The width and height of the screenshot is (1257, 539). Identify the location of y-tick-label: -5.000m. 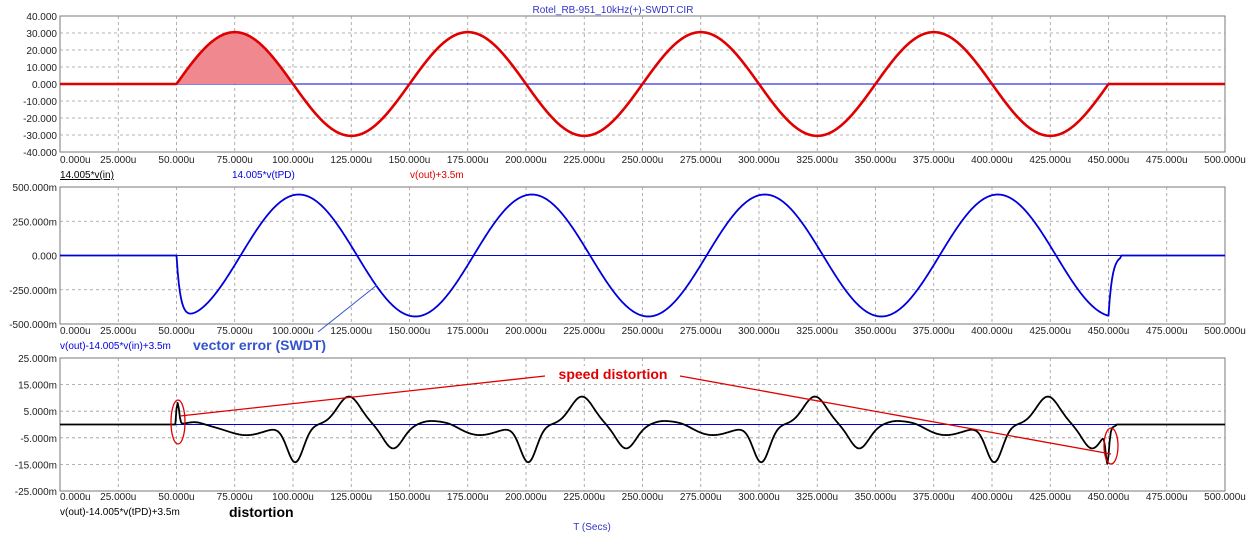
(38, 439).